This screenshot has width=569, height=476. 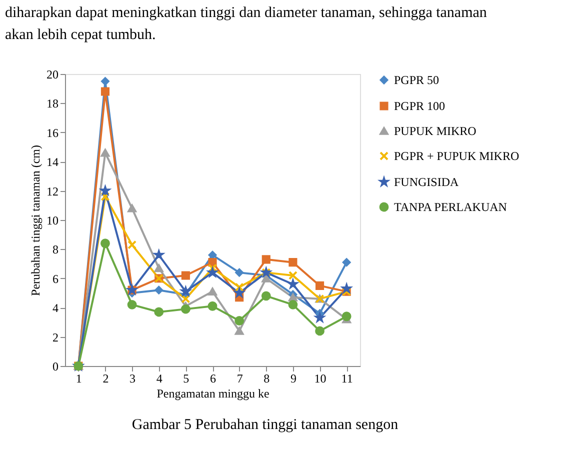 I want to click on x-tick-label: 3, so click(x=133, y=379).